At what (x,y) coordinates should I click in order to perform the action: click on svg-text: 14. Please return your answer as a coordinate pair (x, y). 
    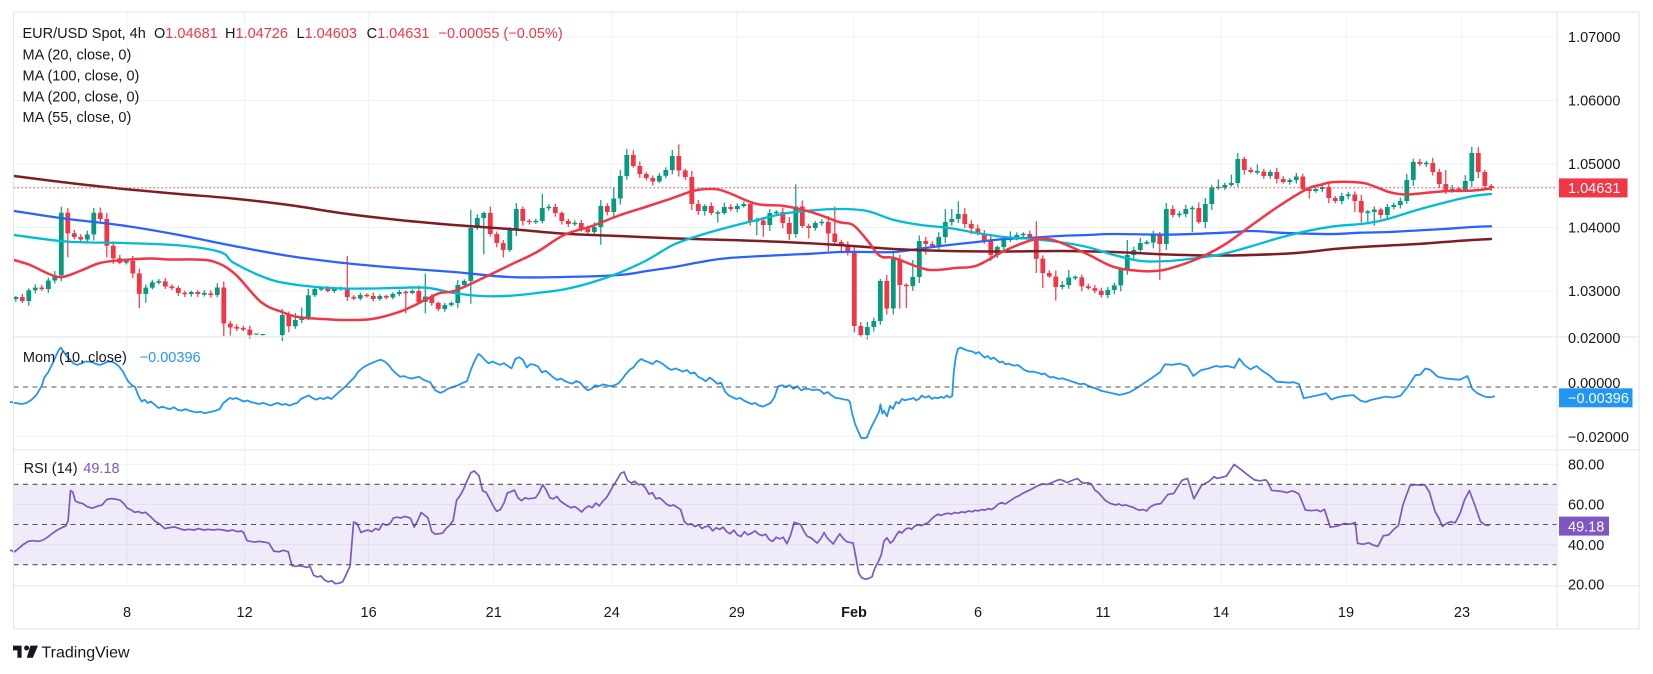
    Looking at the image, I should click on (1221, 613).